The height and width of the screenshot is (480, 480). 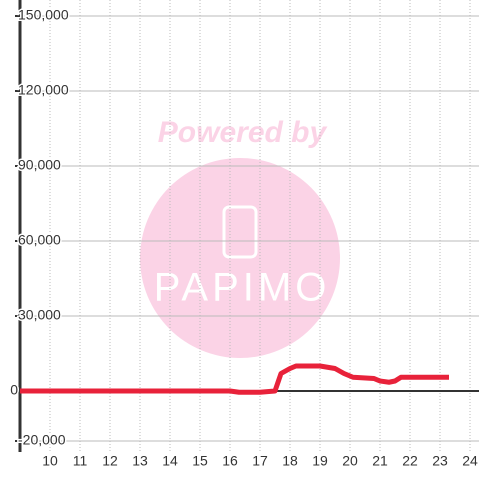 What do you see at coordinates (140, 461) in the screenshot?
I see `x-tick-label: 13` at bounding box center [140, 461].